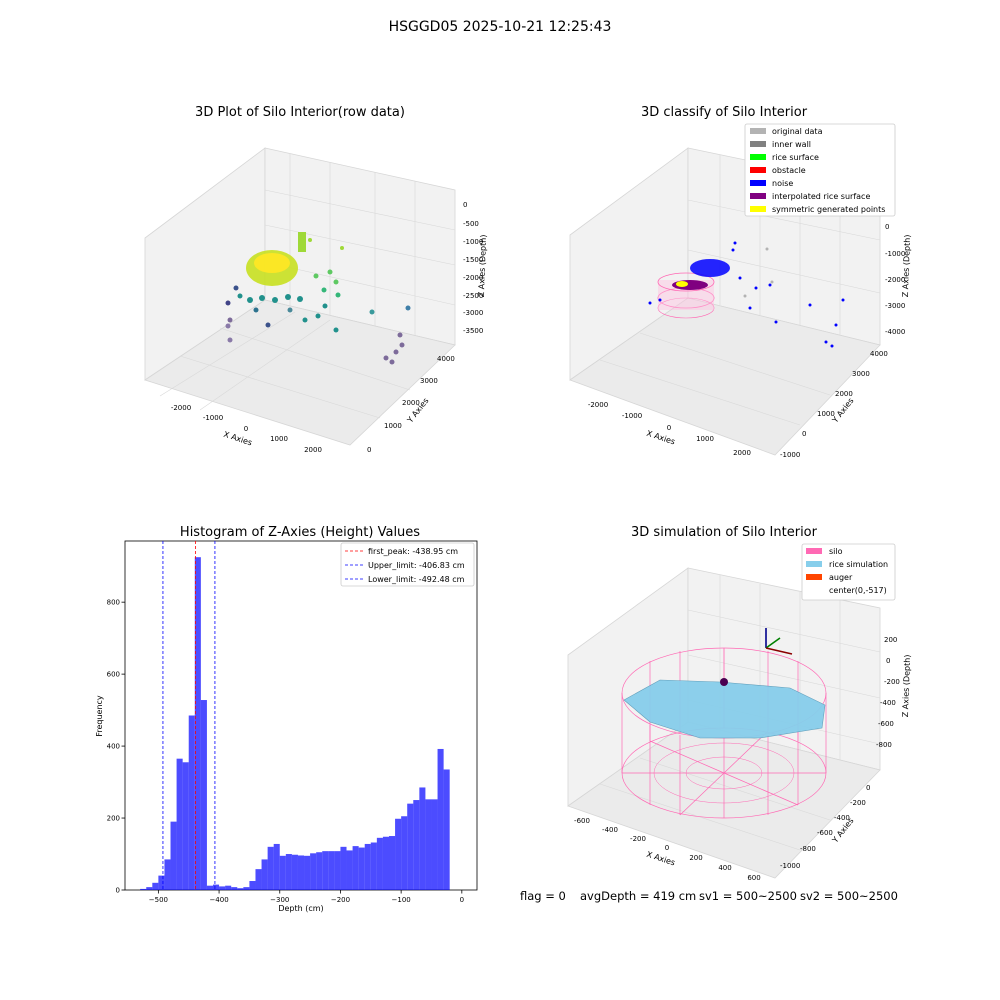 The height and width of the screenshot is (1000, 1000). Describe the element at coordinates (808, 849) in the screenshot. I see `svg-text: -800` at that location.